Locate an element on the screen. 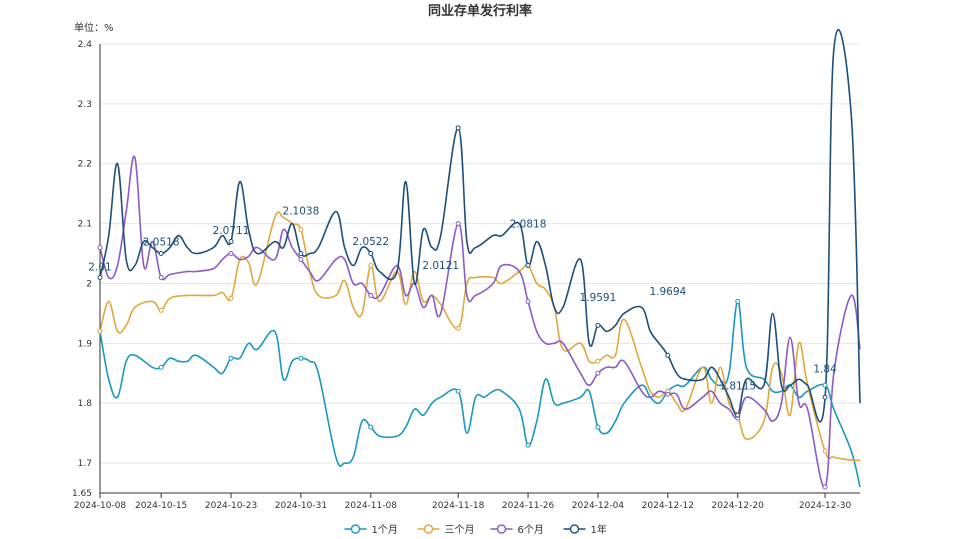  y-tick-label: 2.2 is located at coordinates (85, 165).